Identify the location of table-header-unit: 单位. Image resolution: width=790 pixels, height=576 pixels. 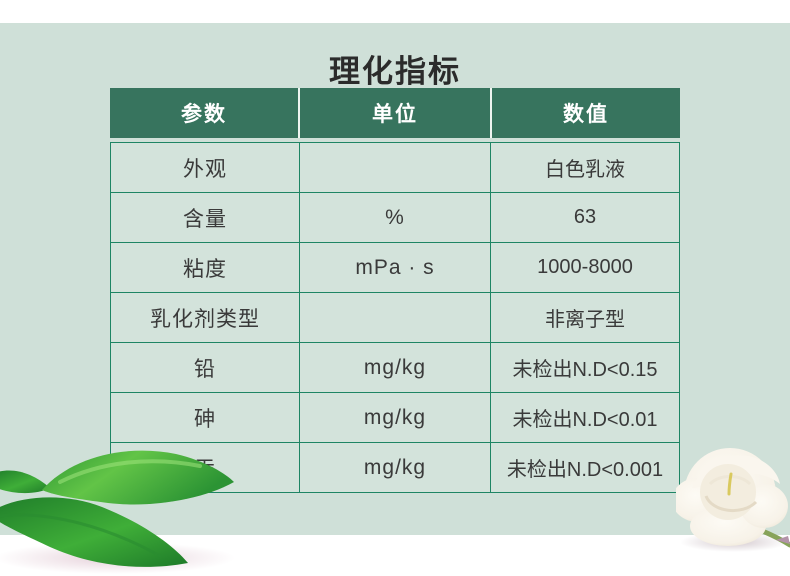
(395, 113).